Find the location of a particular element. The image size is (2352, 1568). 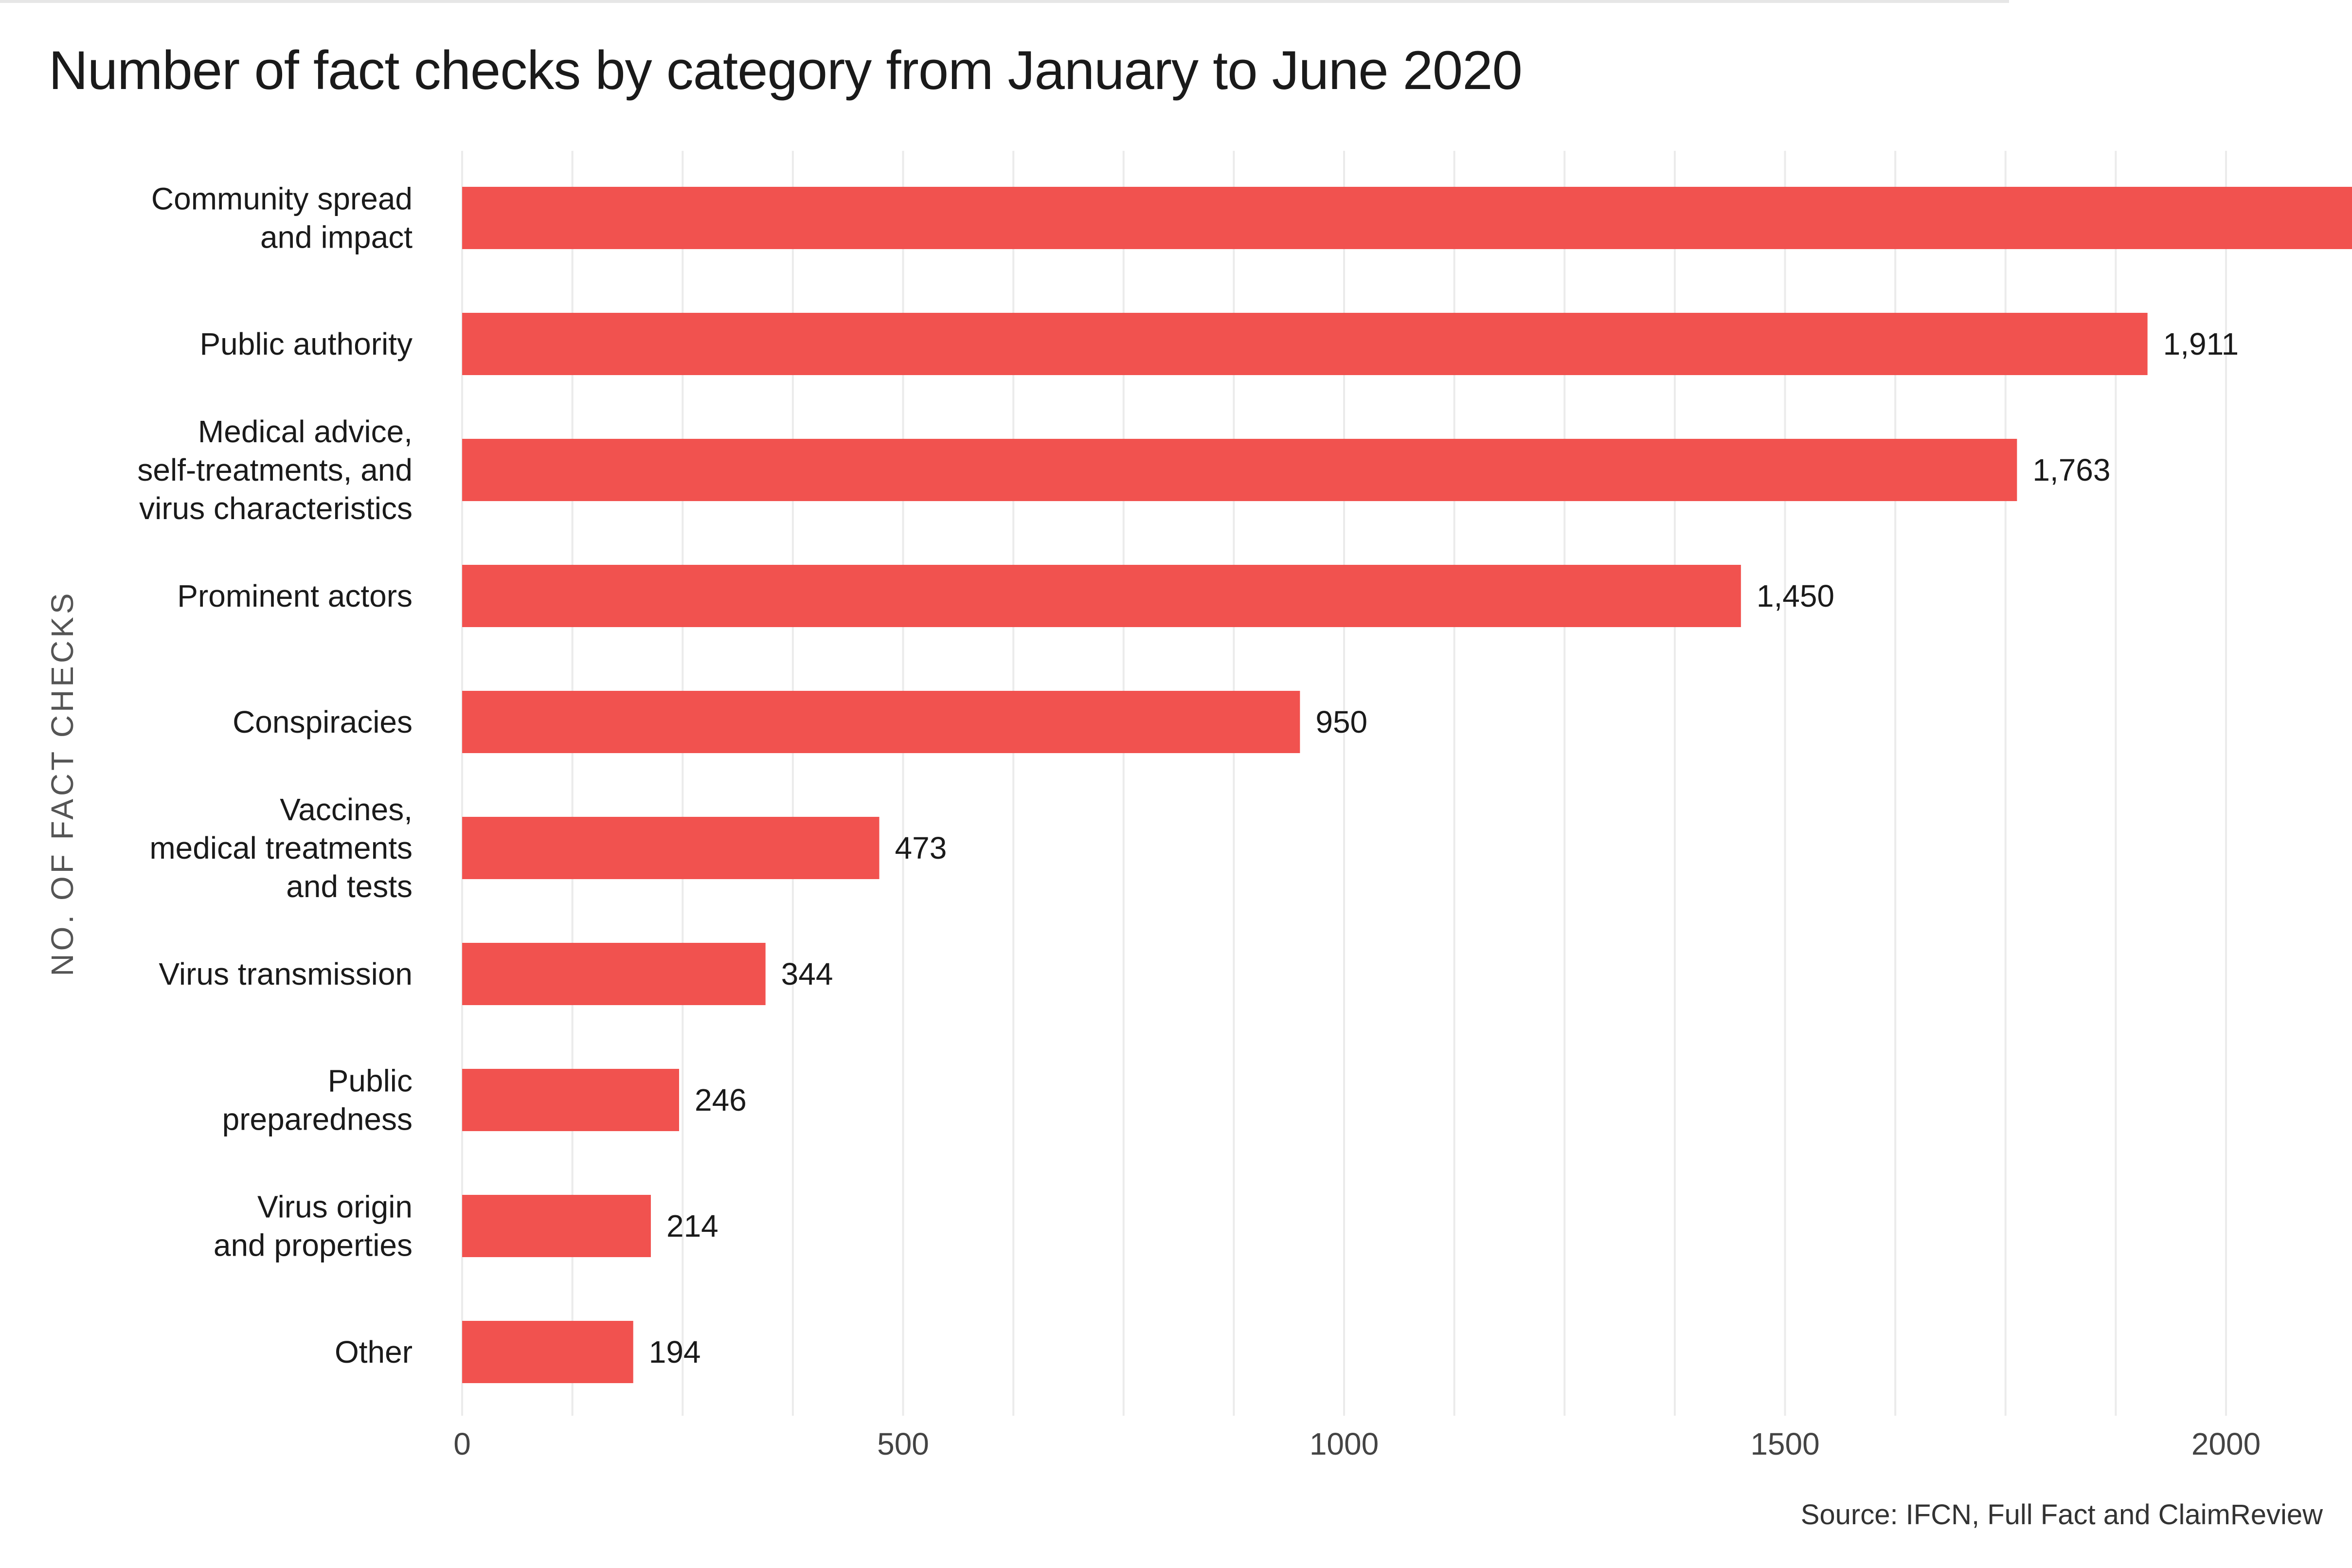

category-label: and impact is located at coordinates (337, 237).